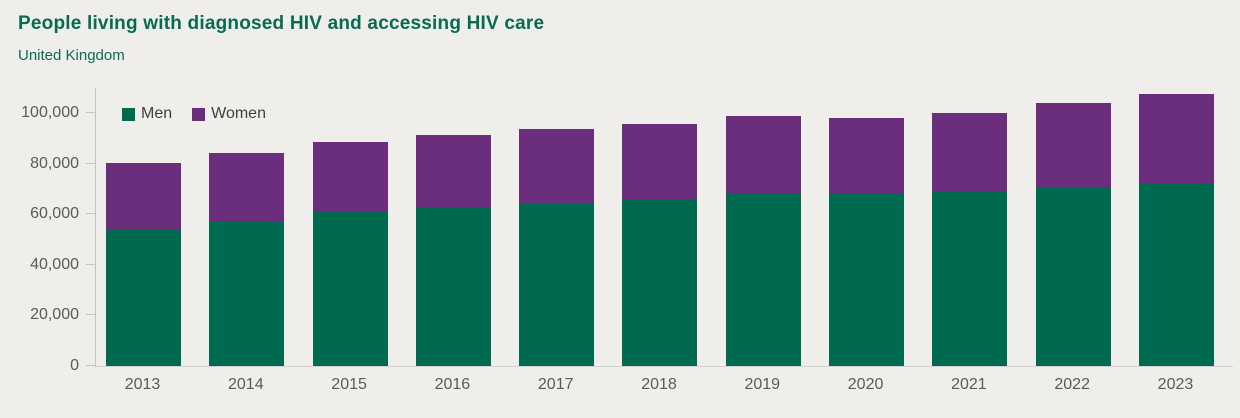 This screenshot has width=1240, height=418. I want to click on bar-2015-women-segment, so click(350, 177).